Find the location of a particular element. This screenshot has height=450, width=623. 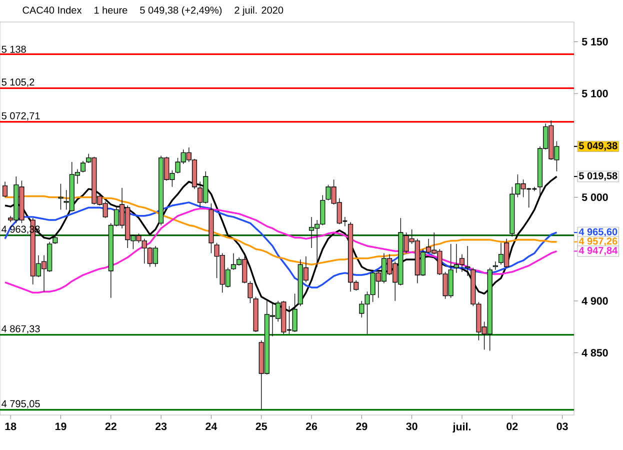

text: 4 957,26 is located at coordinates (598, 242).